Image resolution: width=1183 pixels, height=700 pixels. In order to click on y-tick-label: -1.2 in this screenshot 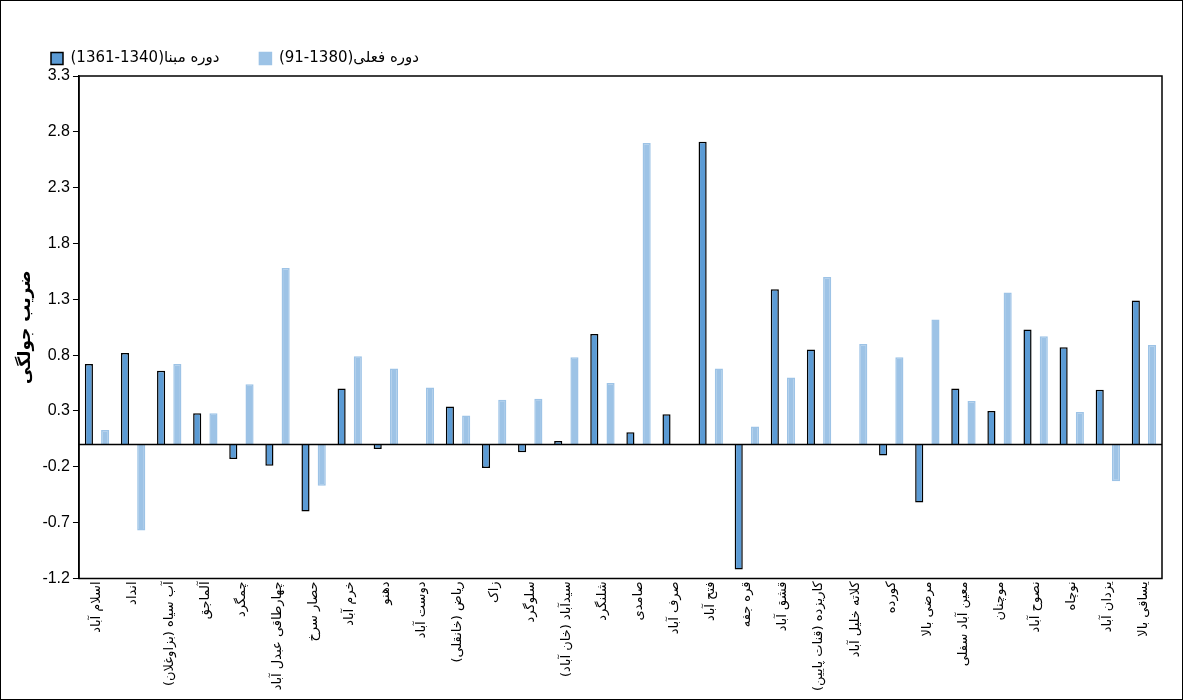, I will do `click(56, 577)`.